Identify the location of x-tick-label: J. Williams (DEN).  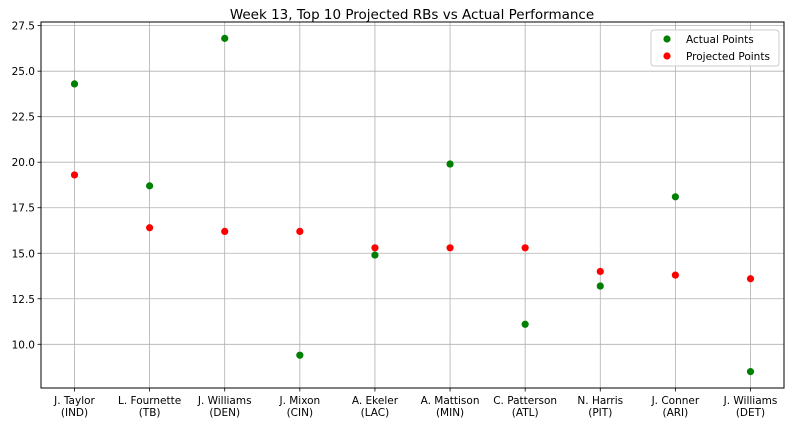
(224, 407).